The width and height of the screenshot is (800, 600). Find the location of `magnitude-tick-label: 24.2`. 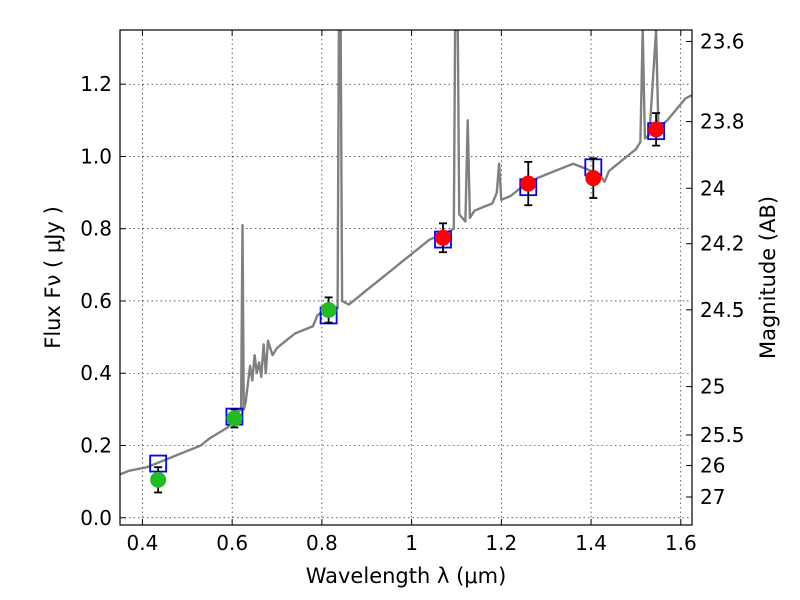

magnitude-tick-label: 24.2 is located at coordinates (722, 244).